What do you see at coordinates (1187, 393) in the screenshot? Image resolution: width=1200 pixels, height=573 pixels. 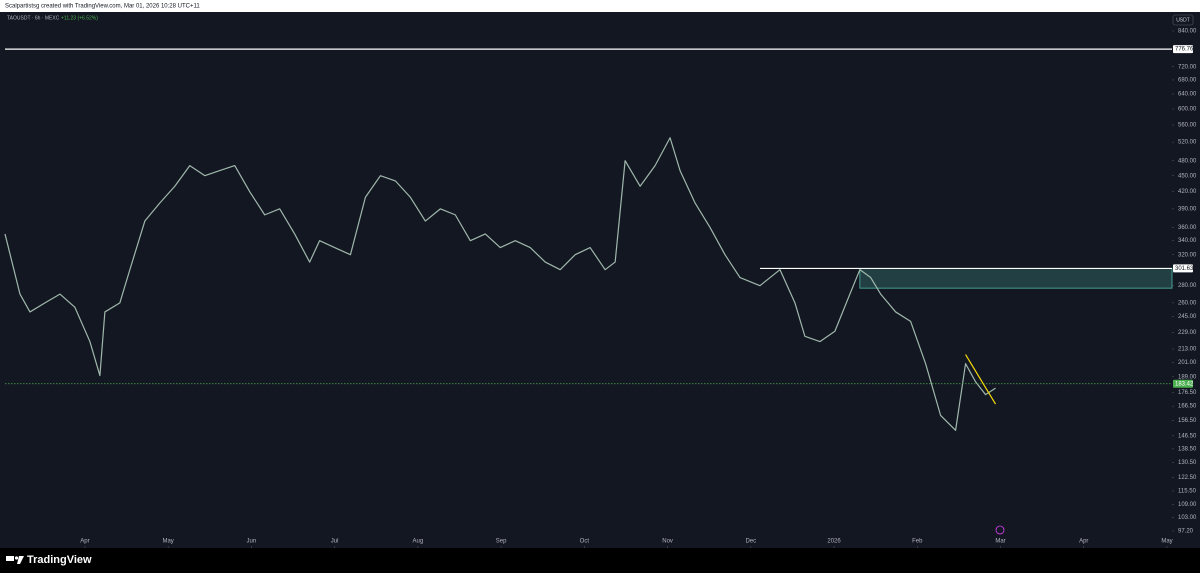 I see `y-tick-label: 176.50` at bounding box center [1187, 393].